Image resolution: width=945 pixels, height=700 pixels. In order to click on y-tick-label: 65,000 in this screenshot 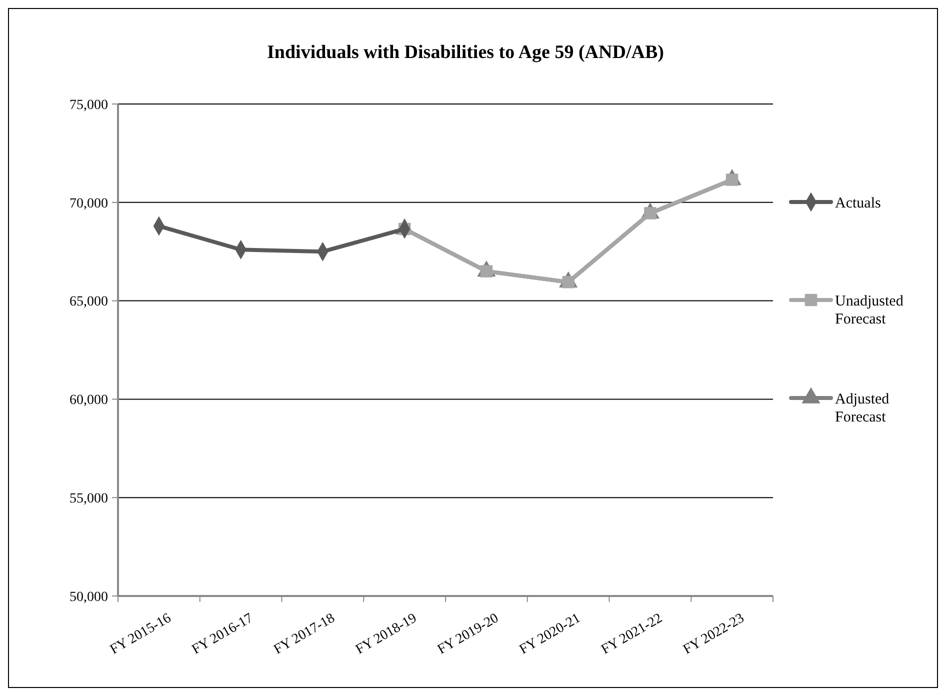, I will do `click(89, 302)`.